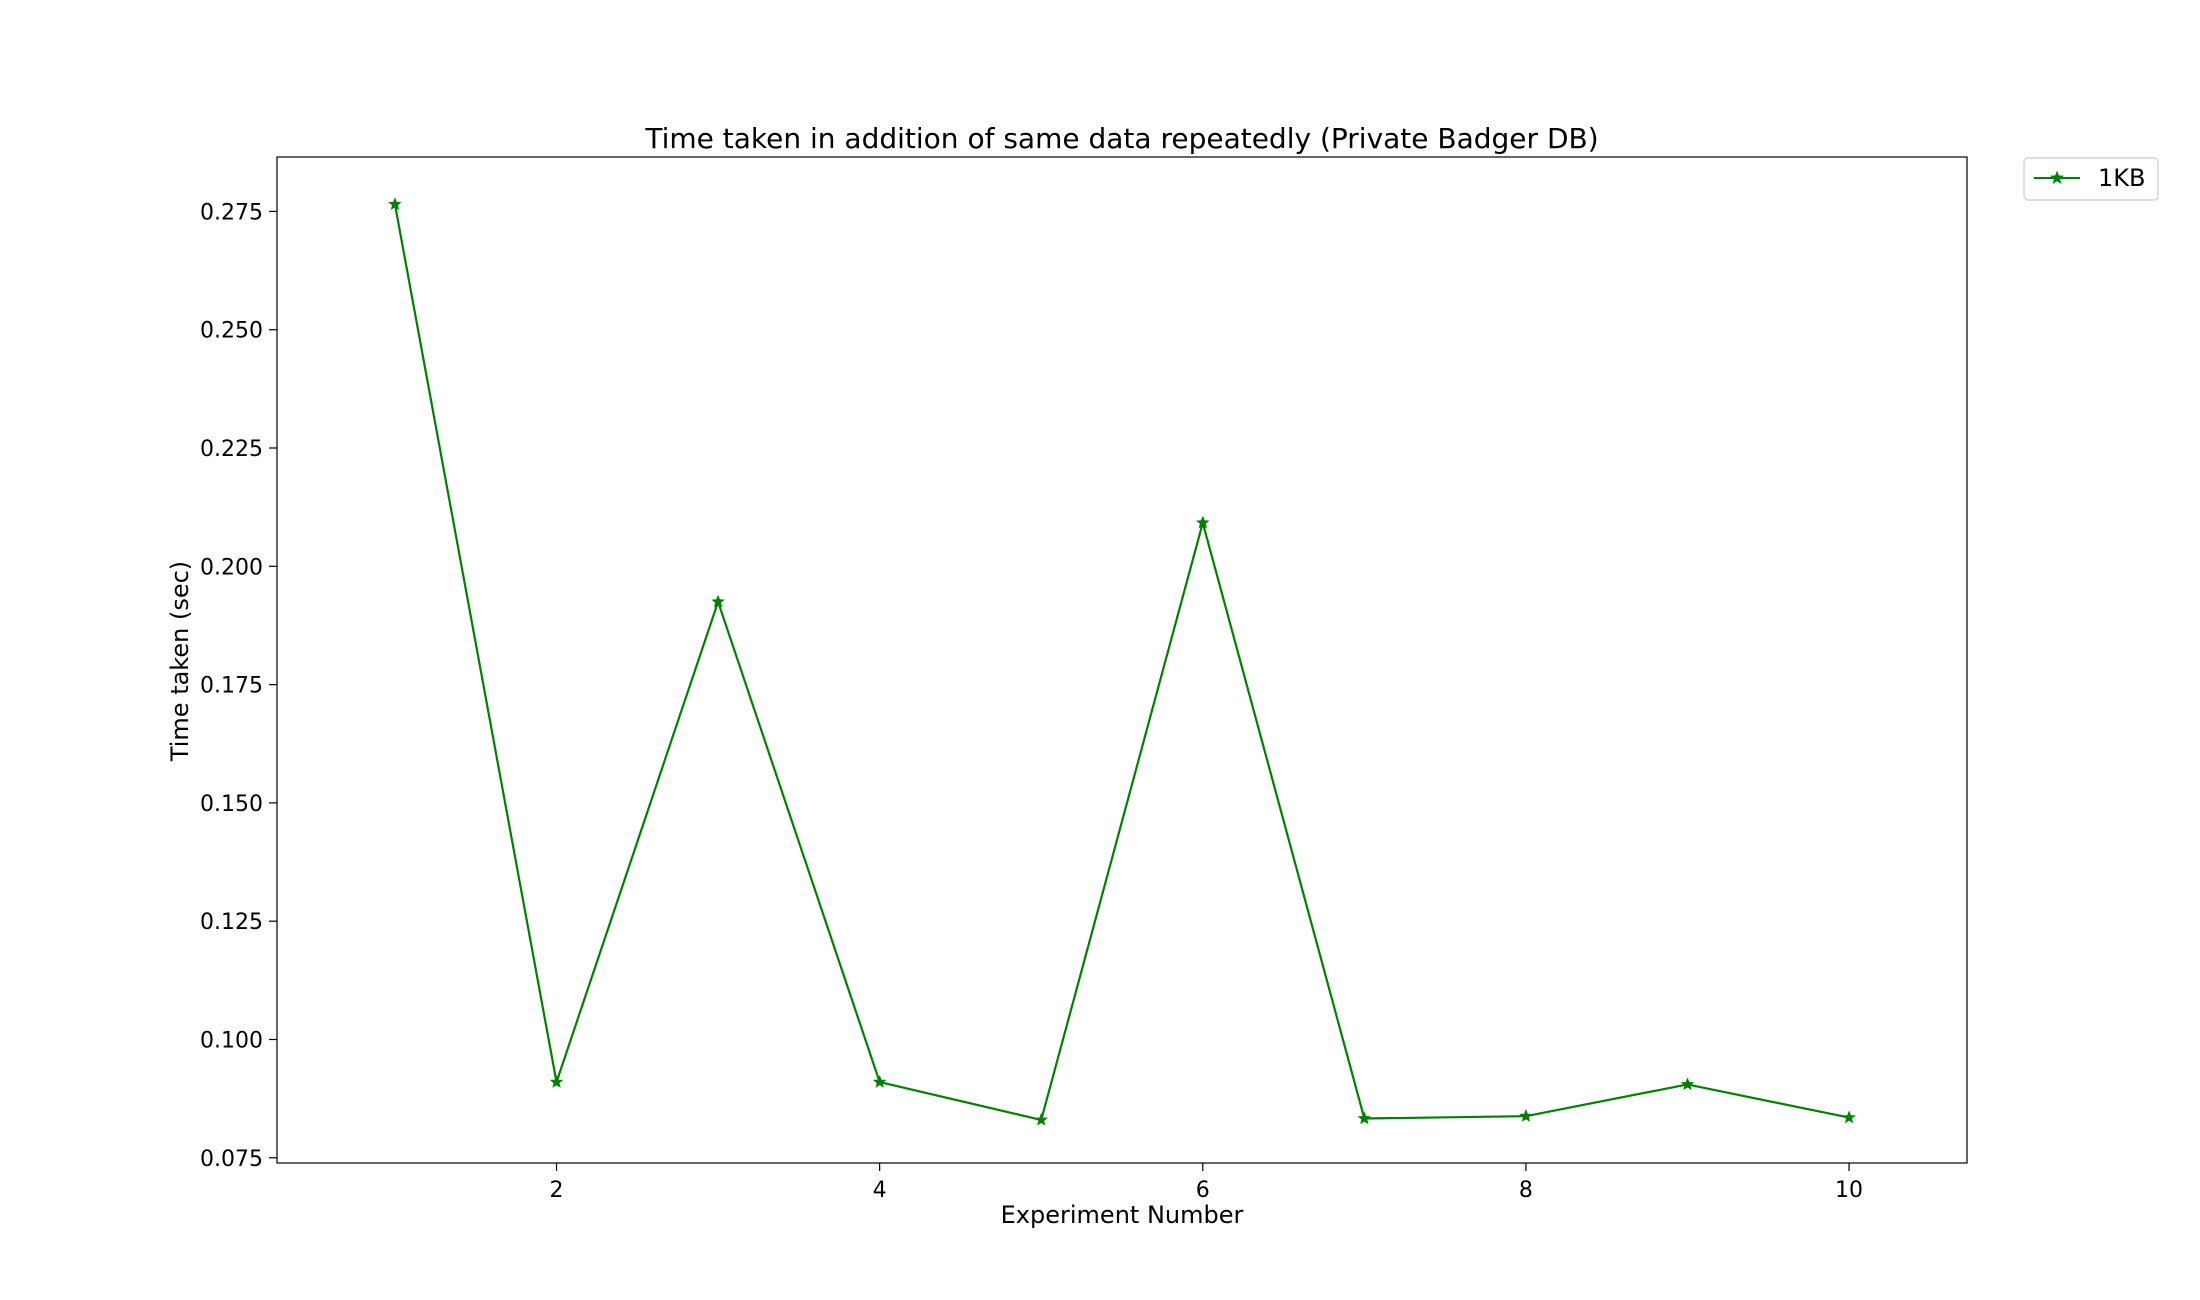 The height and width of the screenshot is (1300, 2200). I want to click on y-tick-label: 0.225, so click(231, 449).